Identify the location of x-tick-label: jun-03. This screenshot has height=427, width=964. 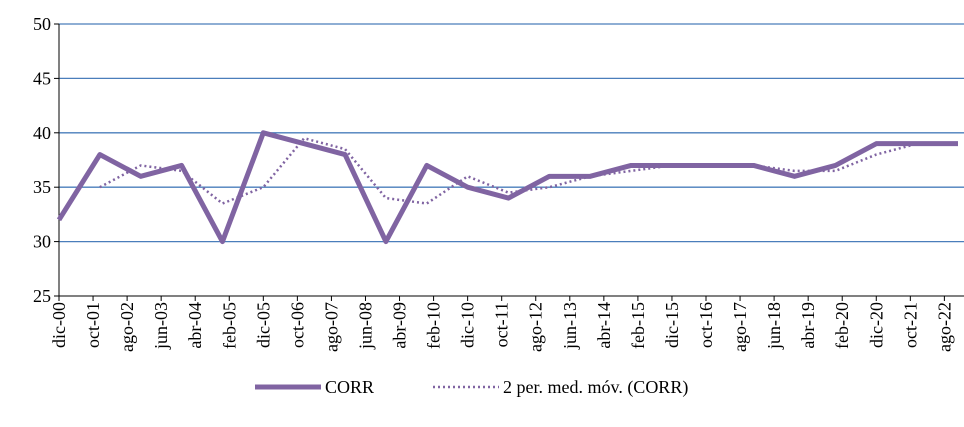
(161, 326).